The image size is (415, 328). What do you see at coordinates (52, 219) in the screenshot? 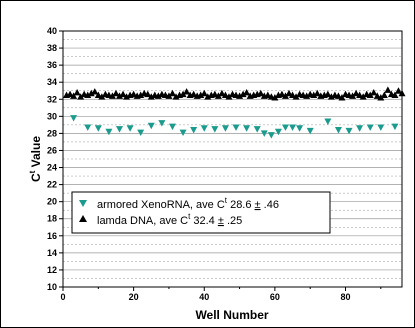
I see `y-tick-label: 18` at bounding box center [52, 219].